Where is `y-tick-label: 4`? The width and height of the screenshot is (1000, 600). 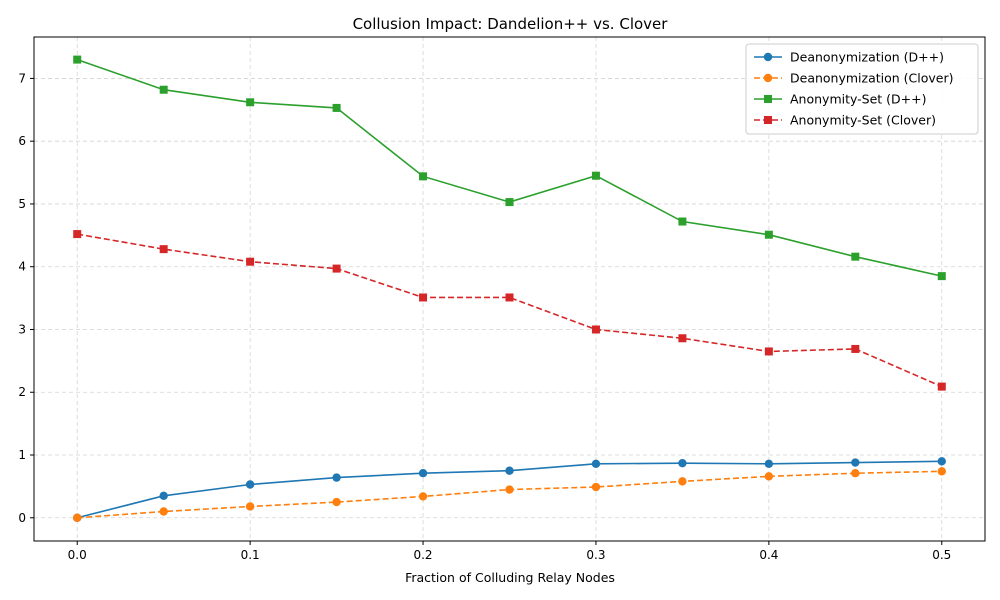 y-tick-label: 4 is located at coordinates (22, 267).